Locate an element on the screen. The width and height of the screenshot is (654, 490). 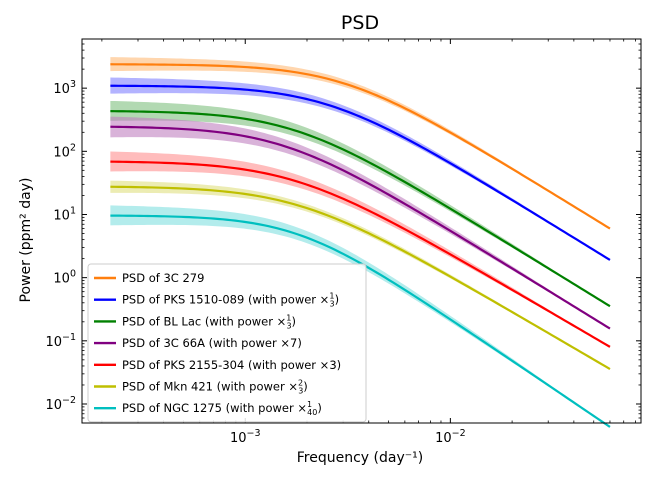
legend-box is located at coordinates (227, 343).